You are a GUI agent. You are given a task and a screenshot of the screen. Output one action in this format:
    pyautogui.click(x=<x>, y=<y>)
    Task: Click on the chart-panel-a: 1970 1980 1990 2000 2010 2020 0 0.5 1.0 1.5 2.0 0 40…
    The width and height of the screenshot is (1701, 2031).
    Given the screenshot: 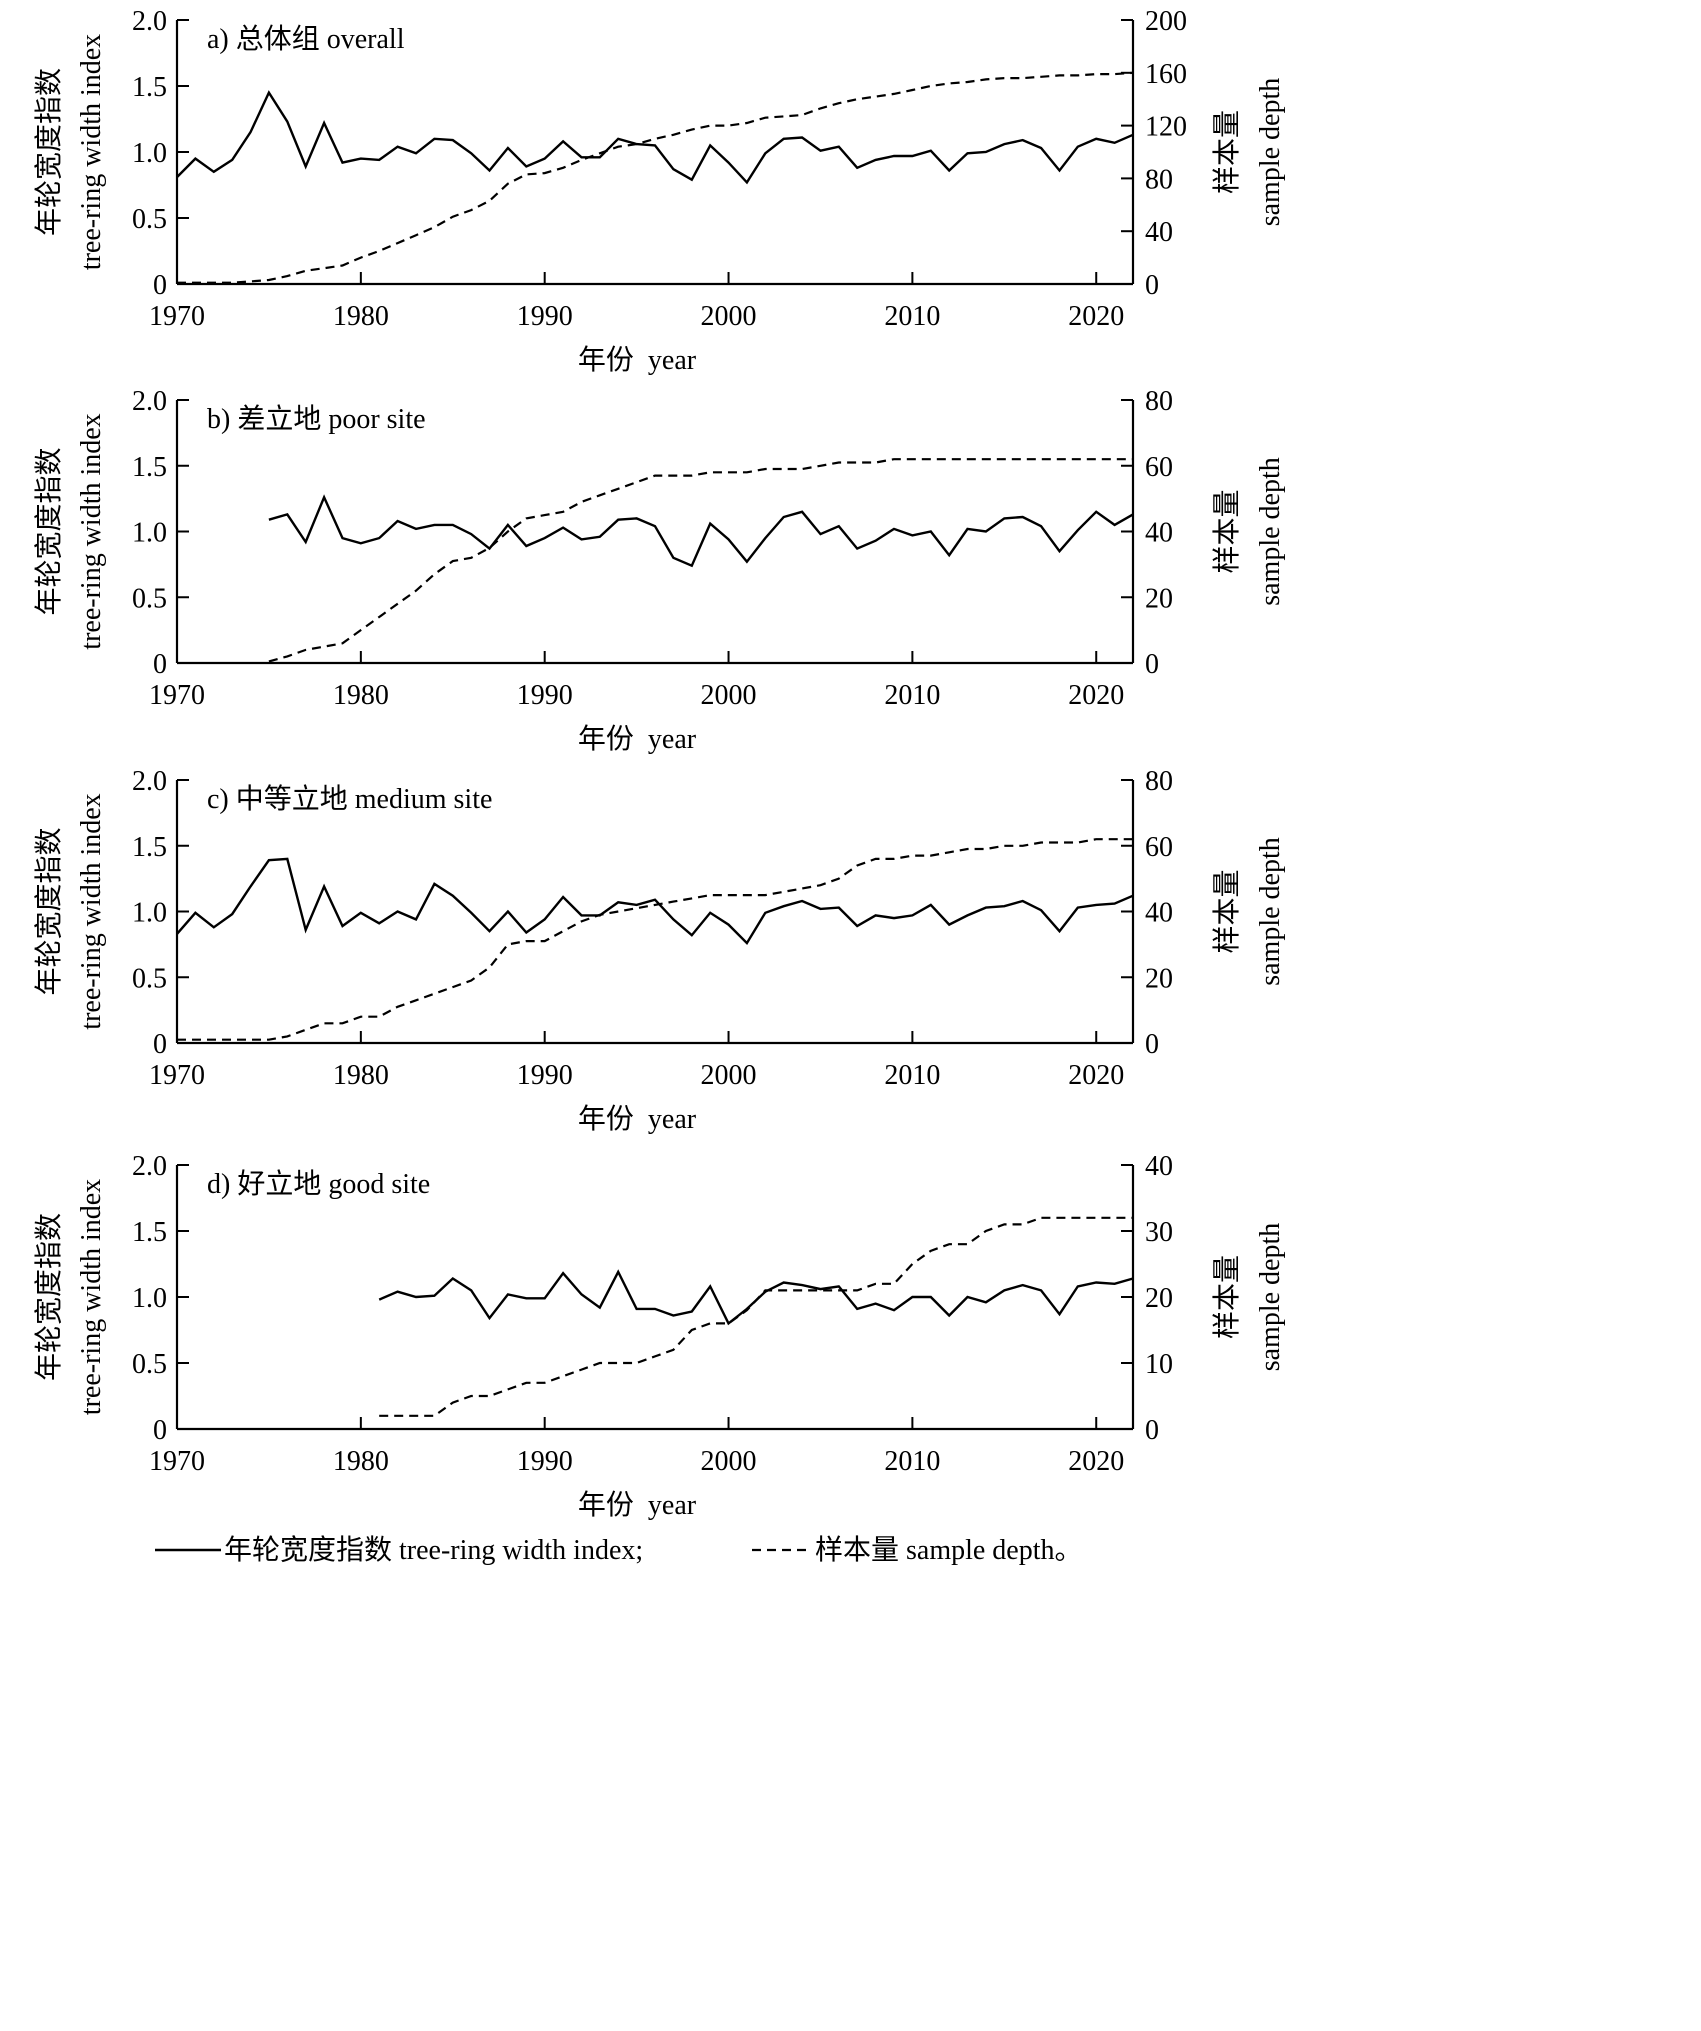 What is the action you would take?
    pyautogui.click(x=659, y=191)
    